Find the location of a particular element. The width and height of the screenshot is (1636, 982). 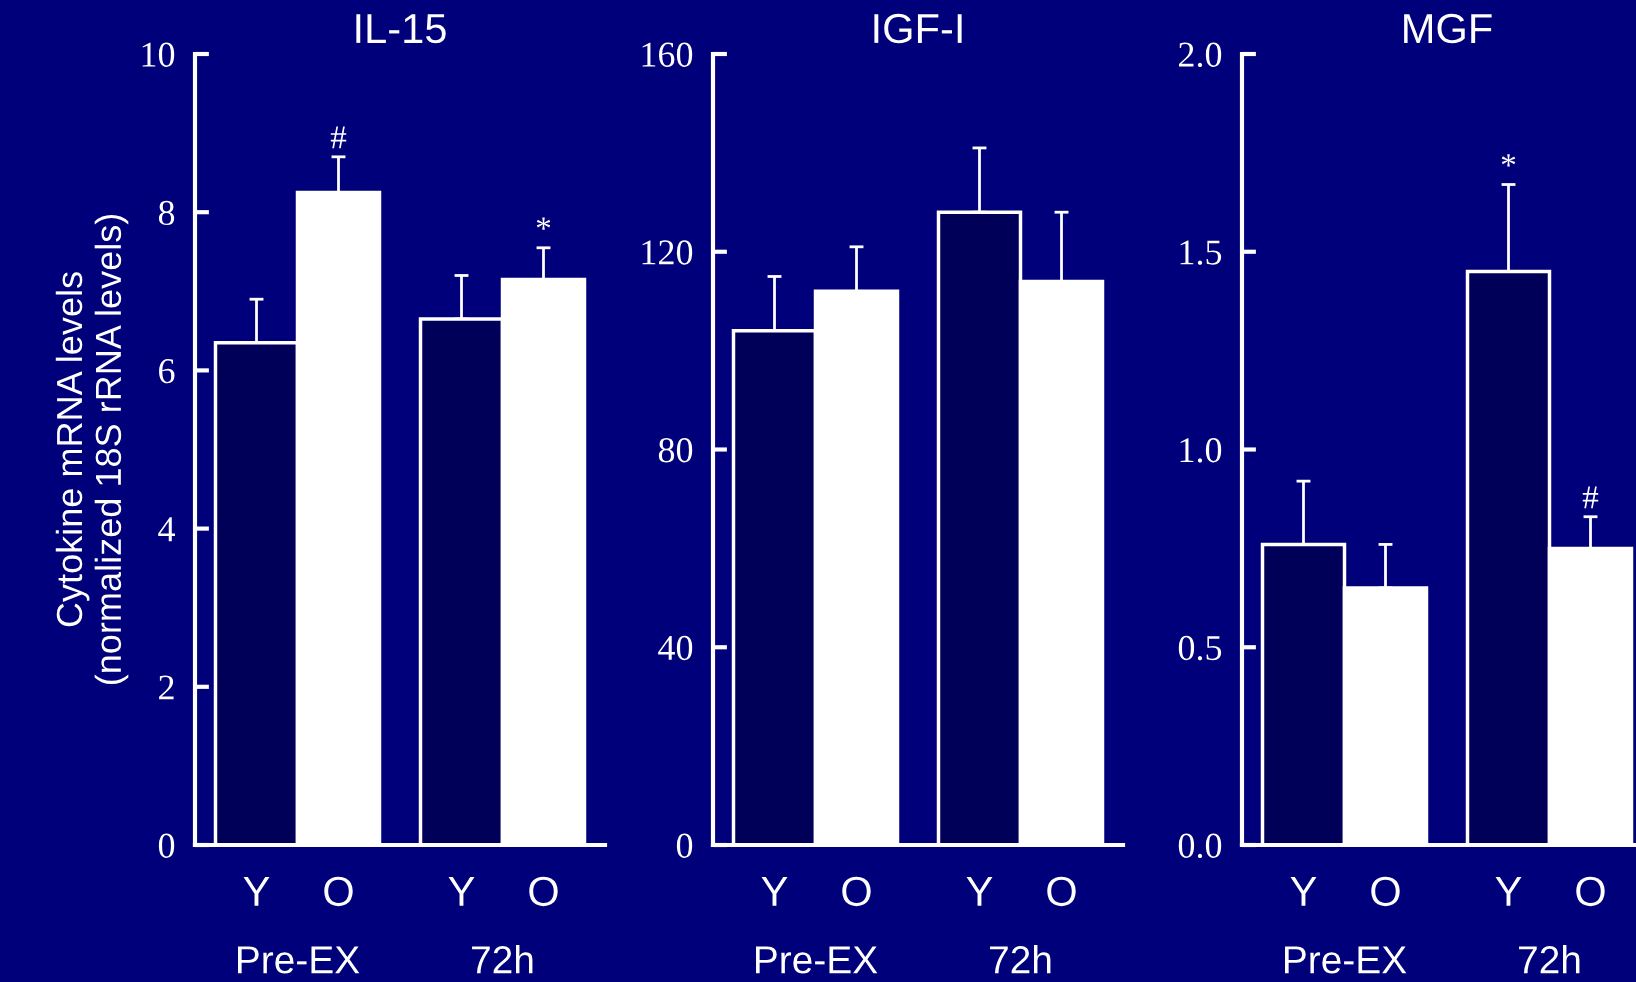

y-tick-label: 80 is located at coordinates (675, 450).